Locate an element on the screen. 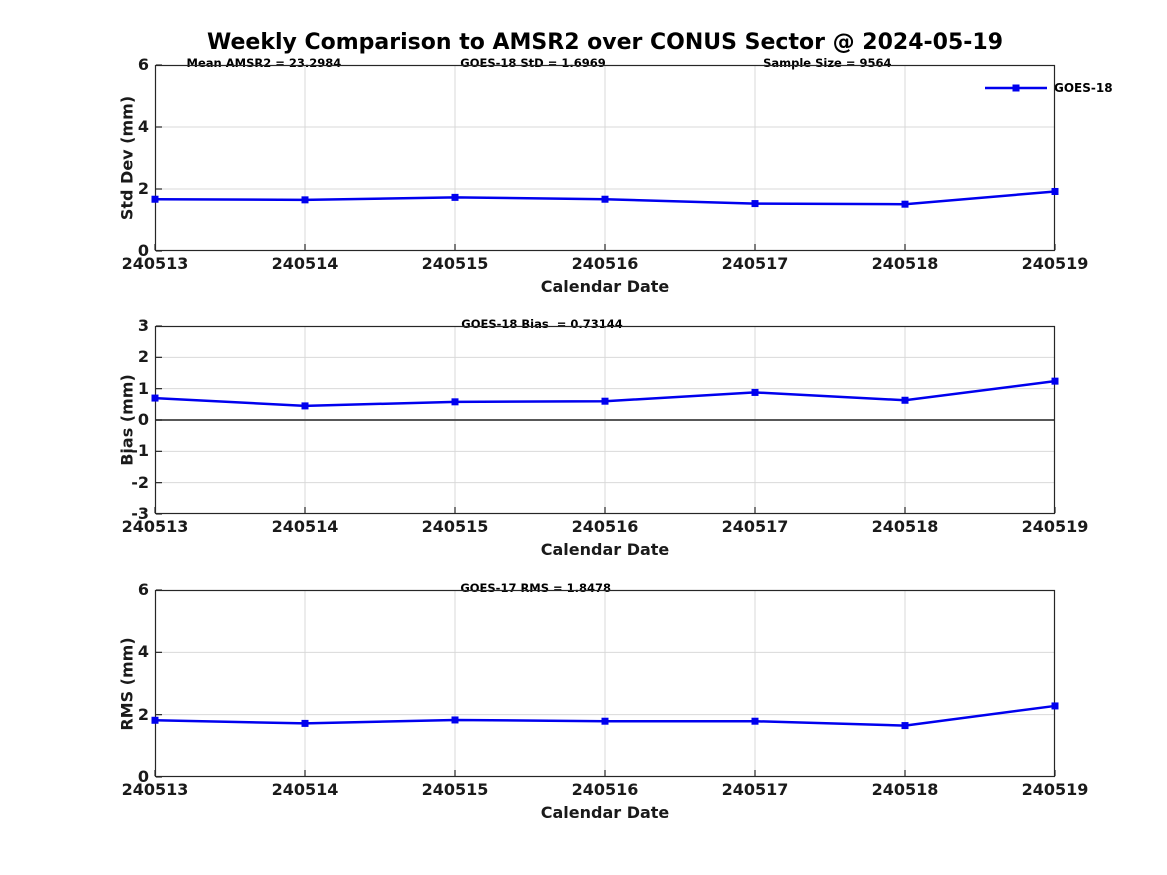  legend-marker-icon is located at coordinates (1016, 88).